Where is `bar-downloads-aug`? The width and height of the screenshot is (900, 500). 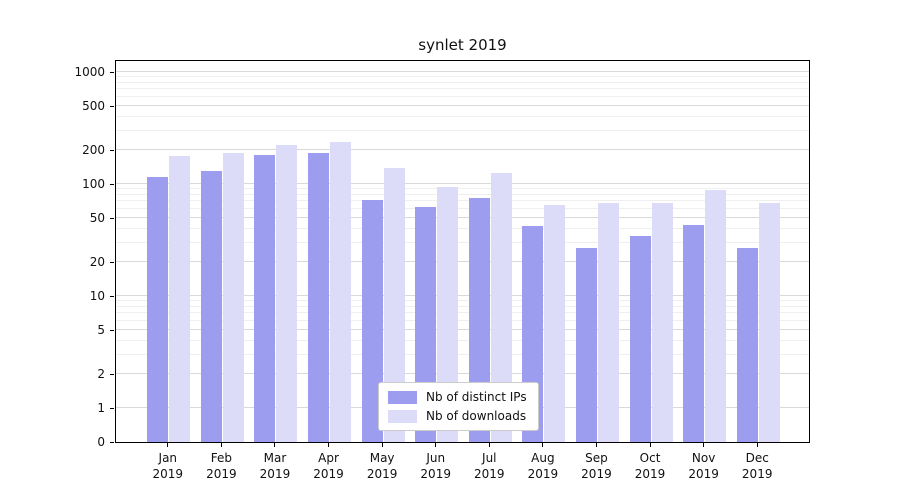
bar-downloads-aug is located at coordinates (555, 323).